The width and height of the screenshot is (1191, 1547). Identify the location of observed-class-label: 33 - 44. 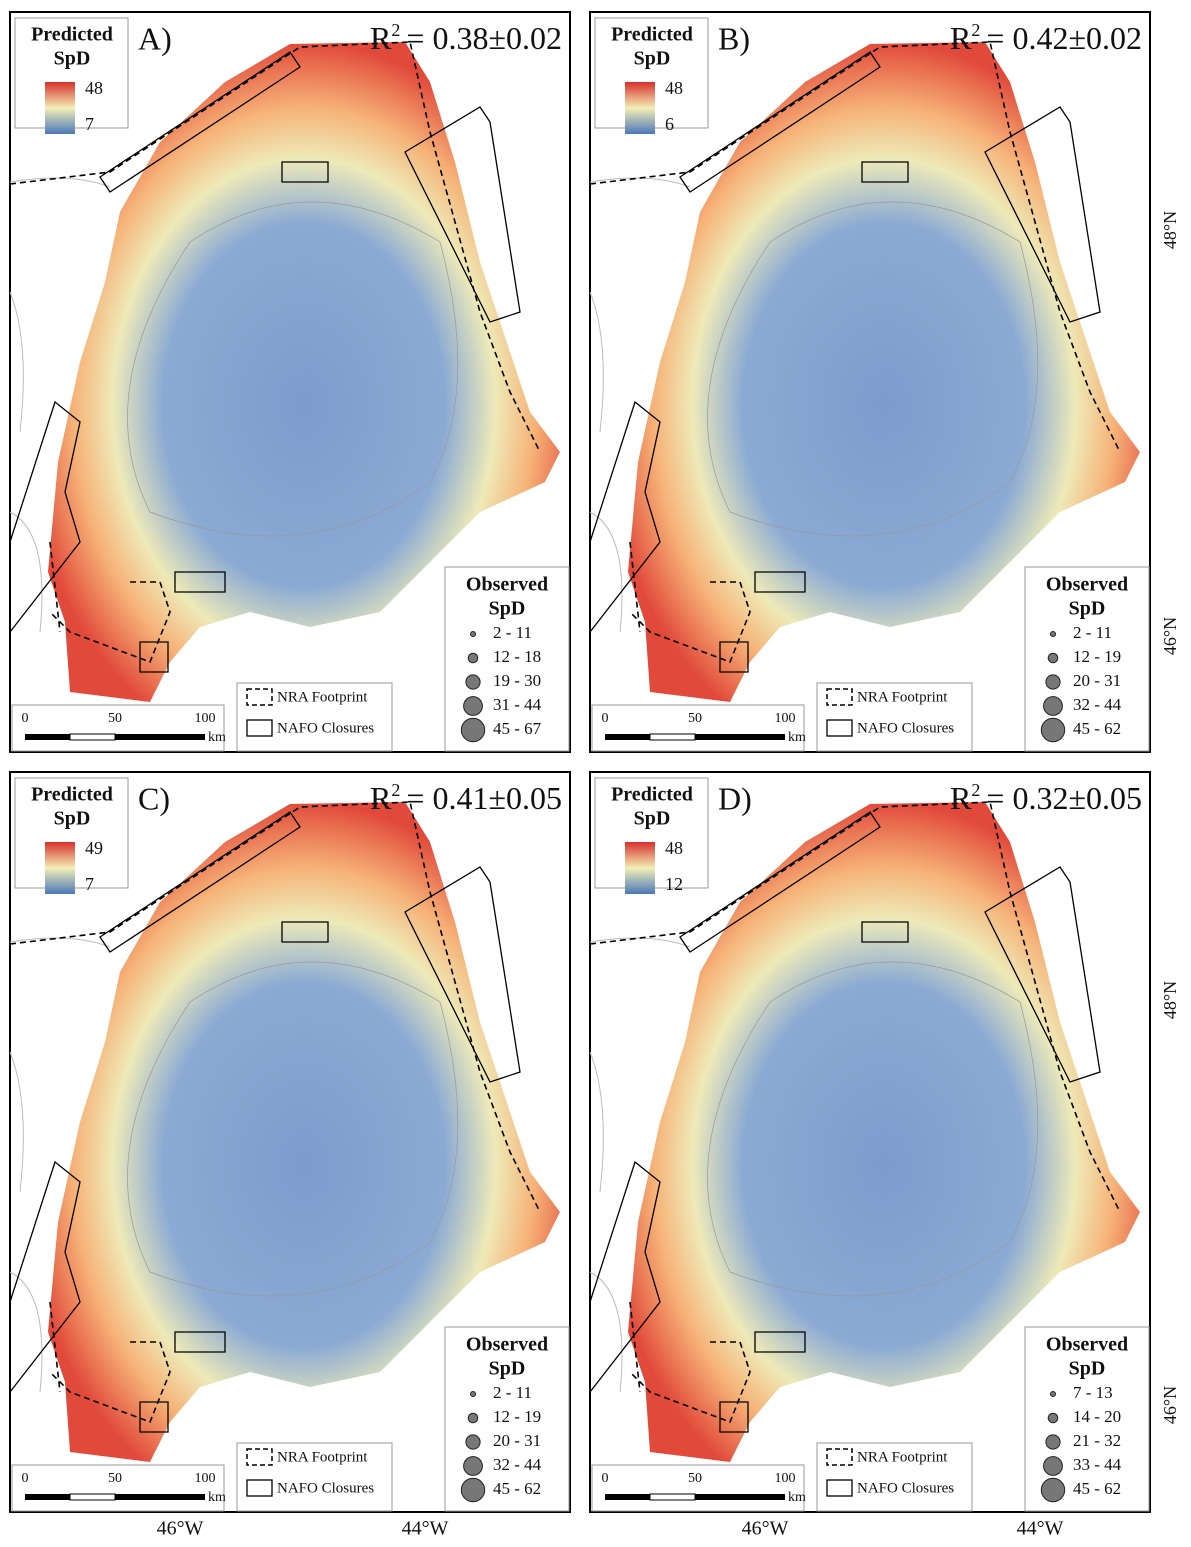
(1097, 1464).